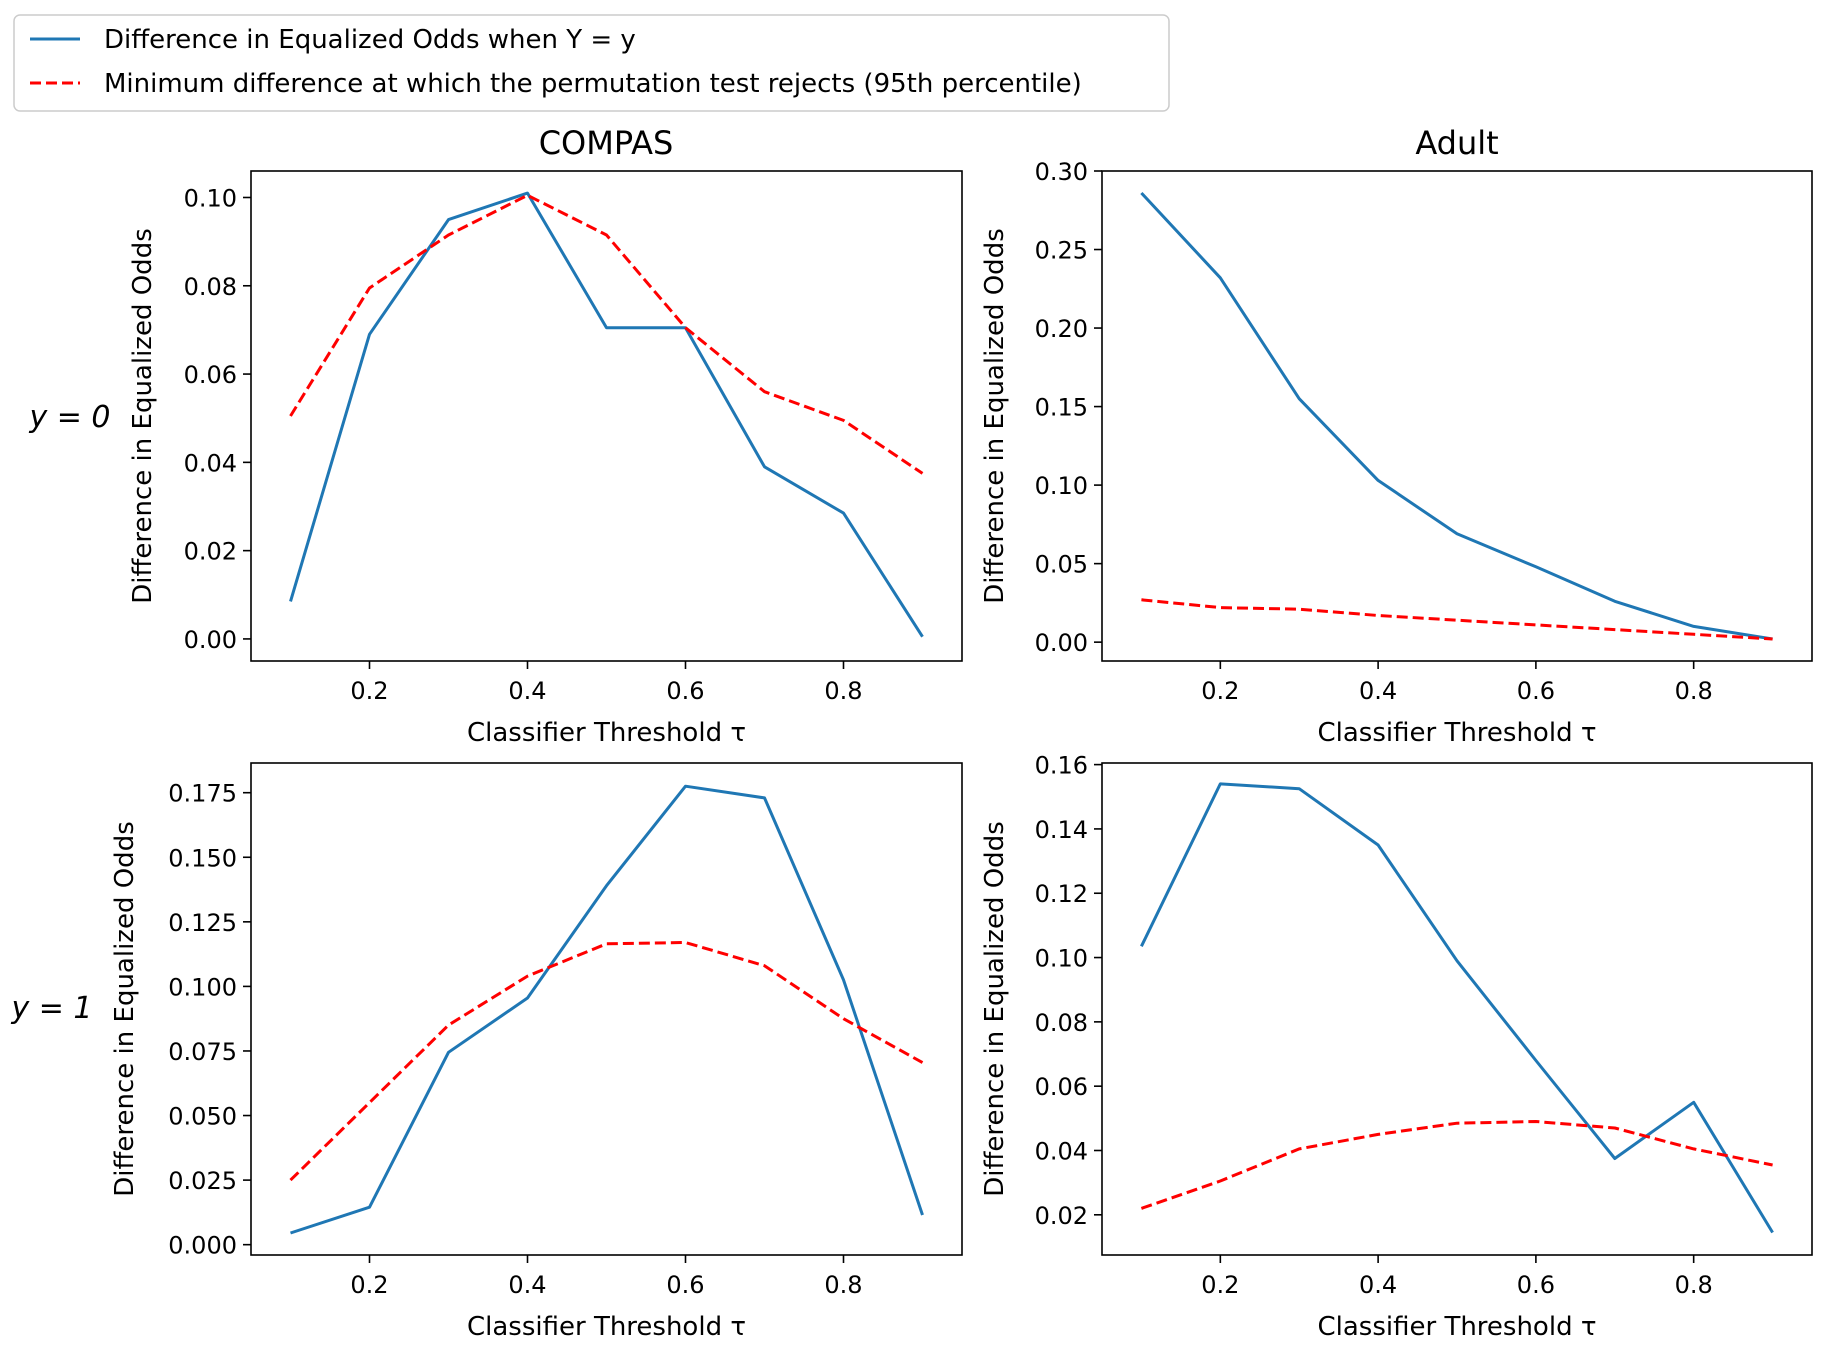 The width and height of the screenshot is (1832, 1356). I want to click on y-tick-label: 0.25, so click(1061, 251).